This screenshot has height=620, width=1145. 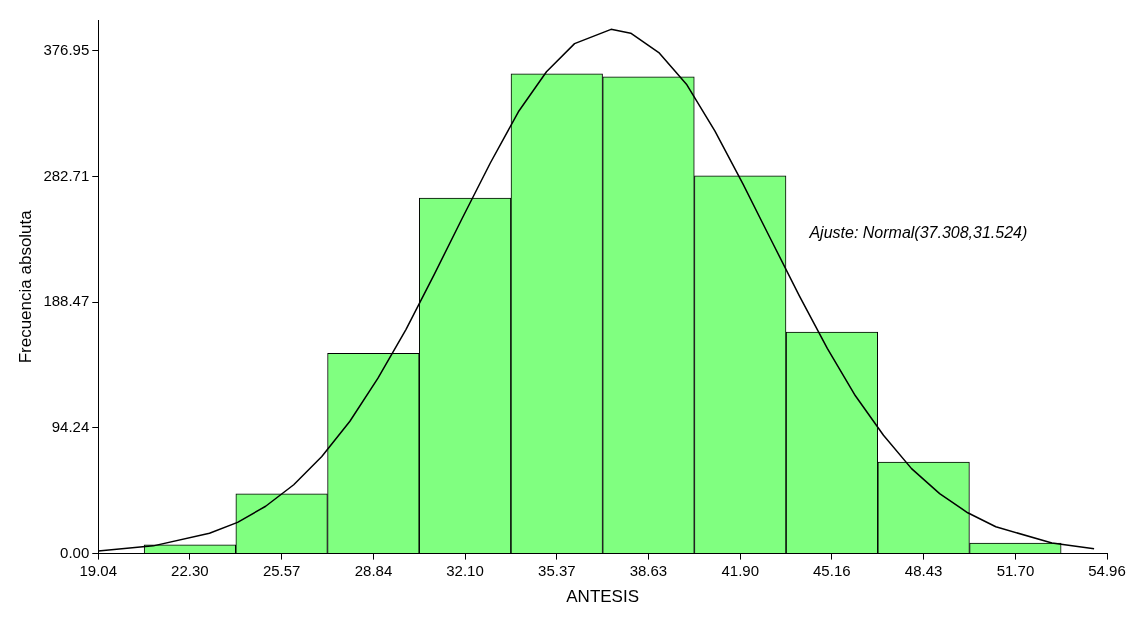 What do you see at coordinates (465, 570) in the screenshot?
I see `x-tick-label: 32.10` at bounding box center [465, 570].